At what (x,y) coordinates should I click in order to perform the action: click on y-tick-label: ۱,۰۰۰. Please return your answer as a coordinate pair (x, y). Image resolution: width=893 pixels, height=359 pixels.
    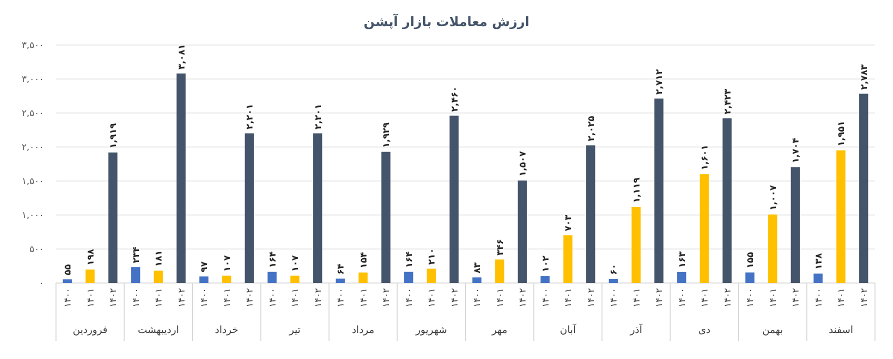
    Looking at the image, I should click on (33, 216).